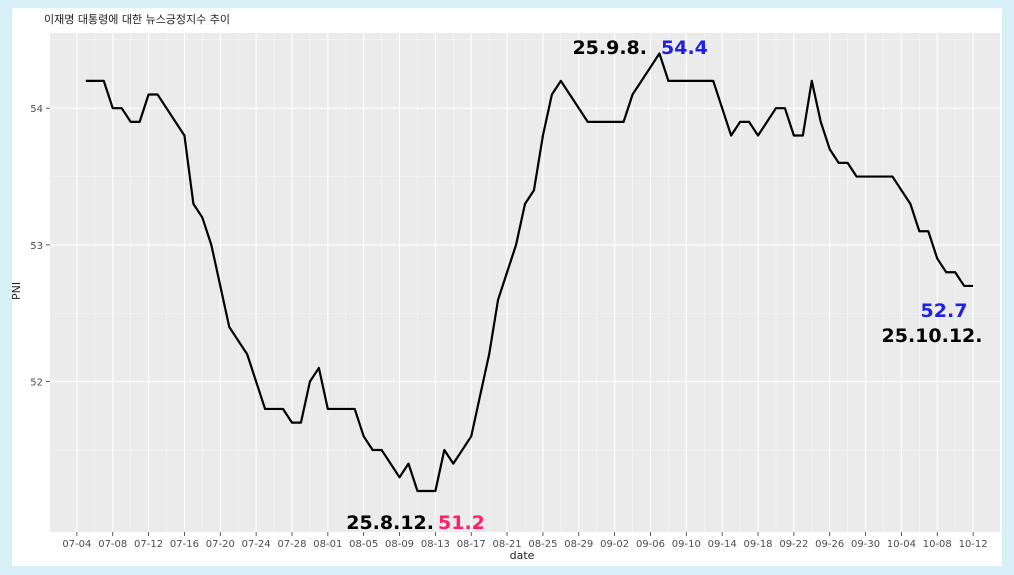 The image size is (1014, 575). Describe the element at coordinates (327, 544) in the screenshot. I see `x-tick-label: 08-01` at that location.